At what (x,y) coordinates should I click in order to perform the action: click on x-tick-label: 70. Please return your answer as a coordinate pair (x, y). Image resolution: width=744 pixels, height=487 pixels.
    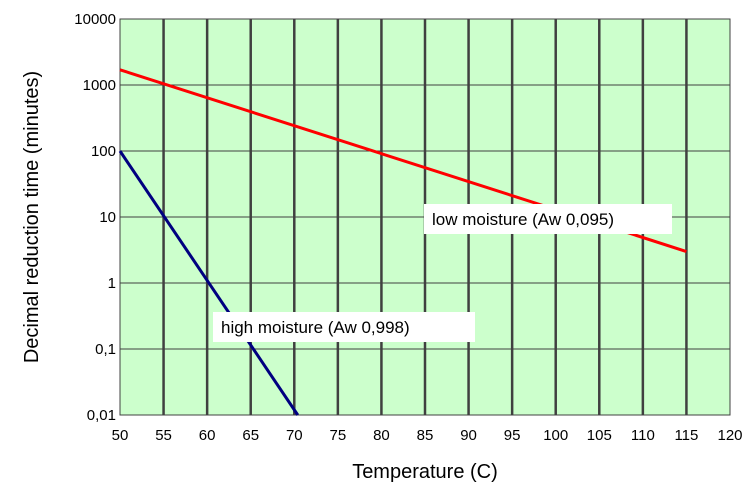
    Looking at the image, I should click on (294, 435).